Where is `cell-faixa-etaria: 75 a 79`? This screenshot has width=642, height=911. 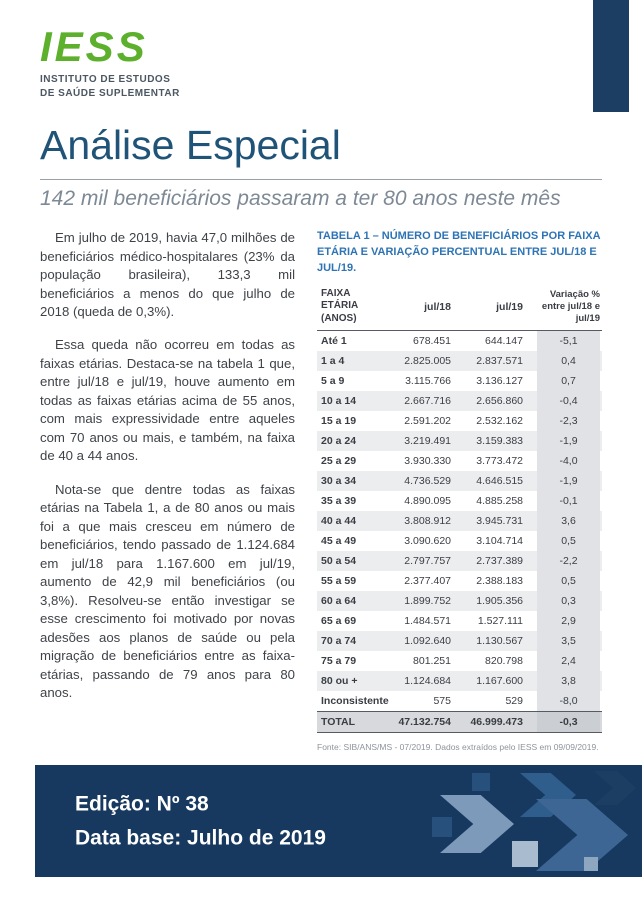
cell-faixa-etaria: 75 a 79 is located at coordinates (339, 661).